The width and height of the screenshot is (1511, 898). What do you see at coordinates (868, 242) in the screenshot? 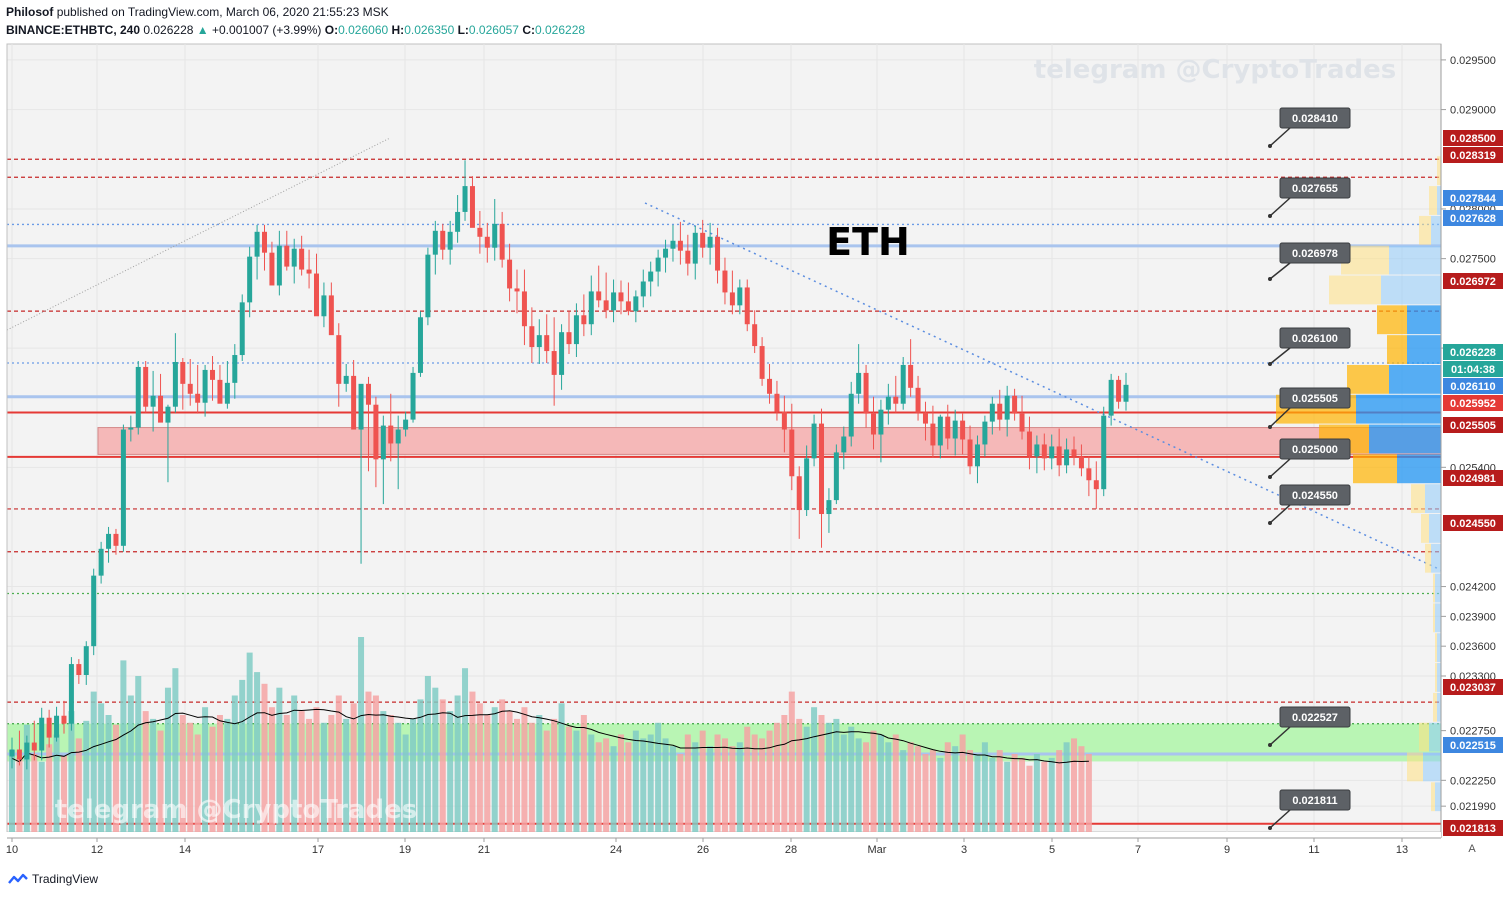
I see `eth-annotation: ETH` at bounding box center [868, 242].